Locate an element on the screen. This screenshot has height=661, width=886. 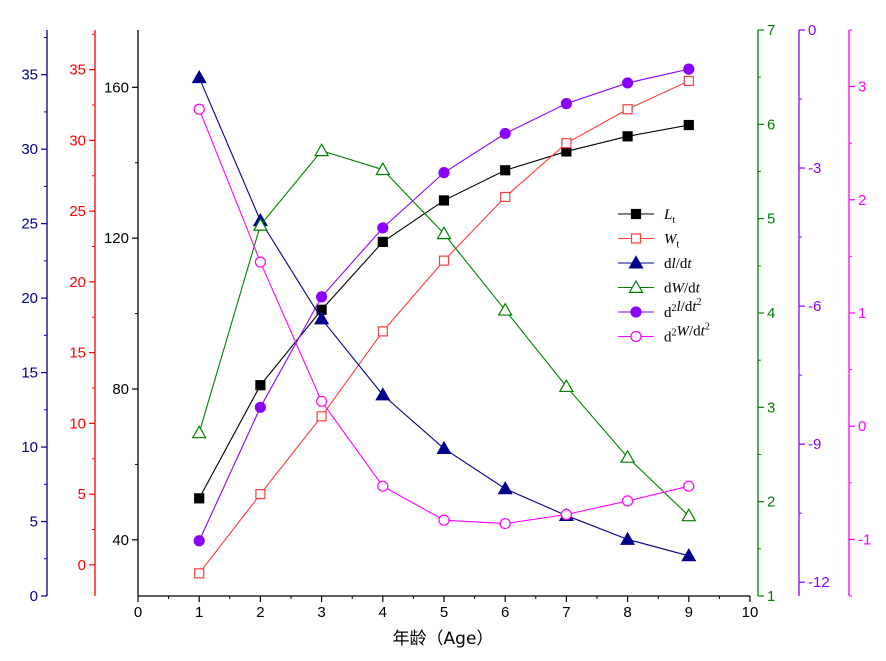
legend-label: dl/dt is located at coordinates (678, 264).